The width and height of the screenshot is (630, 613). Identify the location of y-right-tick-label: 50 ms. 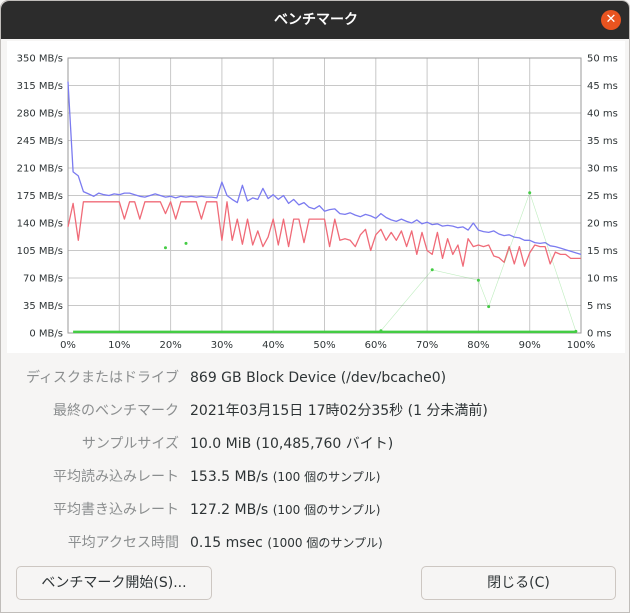
(602, 59).